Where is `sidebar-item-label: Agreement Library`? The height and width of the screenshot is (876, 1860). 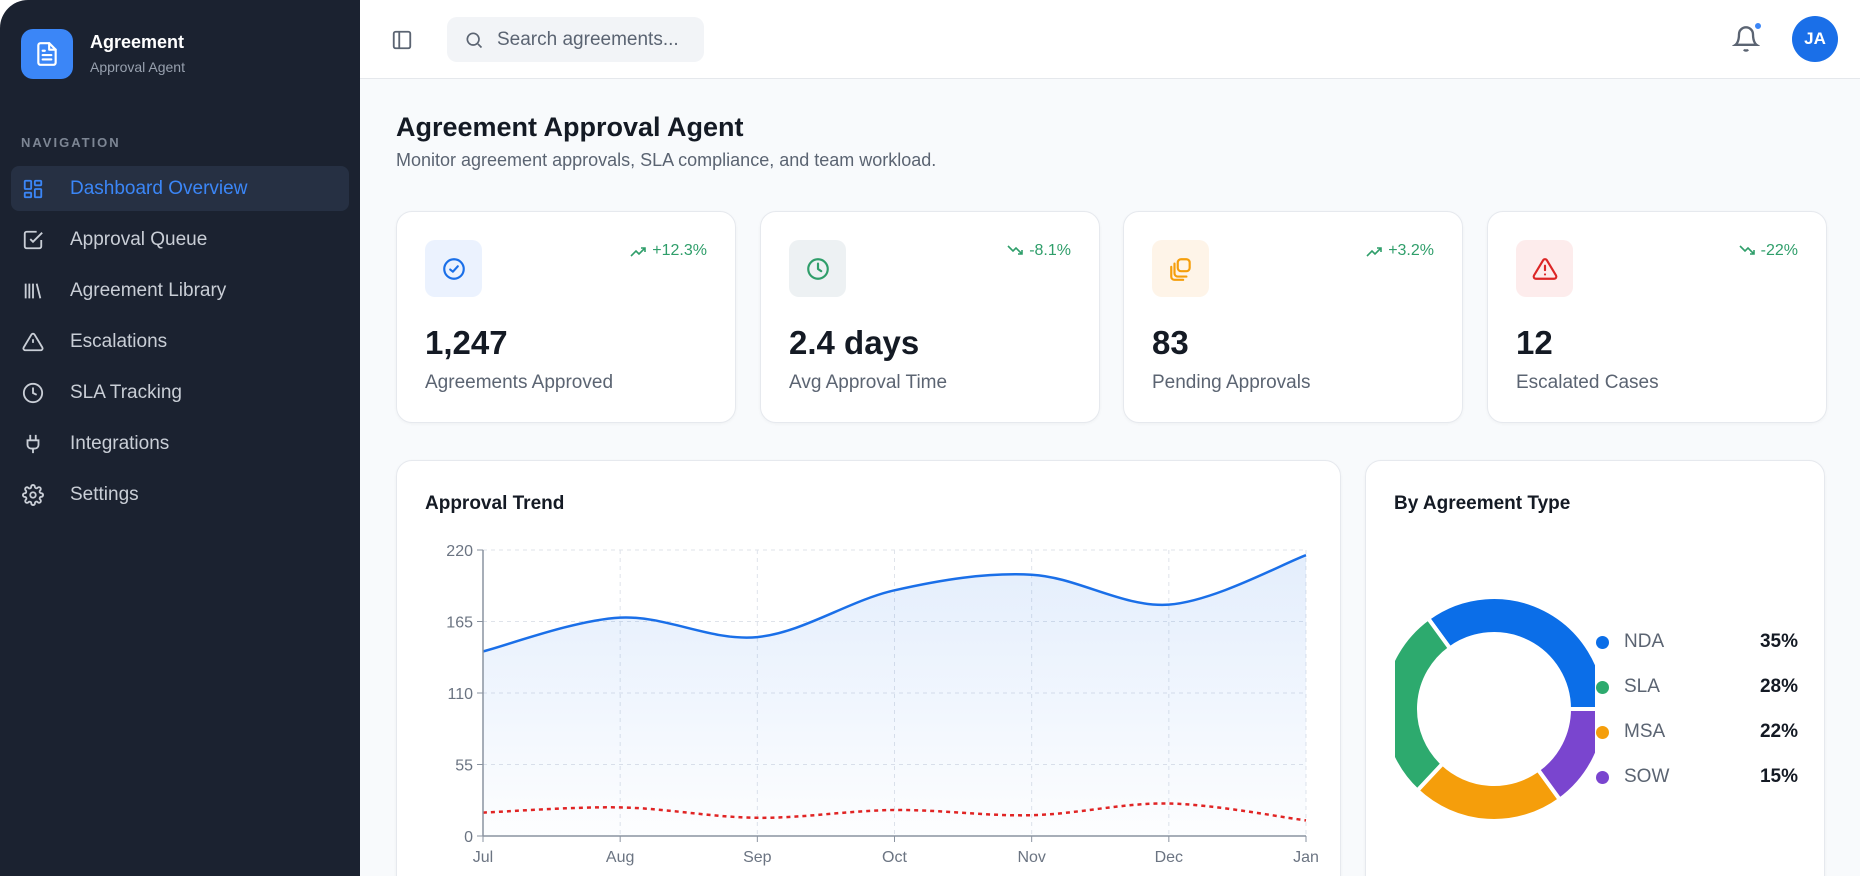
sidebar-item-label: Agreement Library is located at coordinates (148, 290).